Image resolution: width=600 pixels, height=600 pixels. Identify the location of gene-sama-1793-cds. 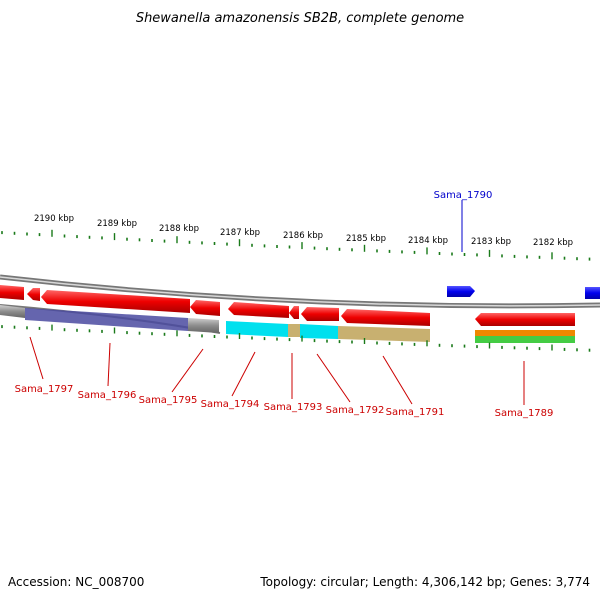
(294, 312).